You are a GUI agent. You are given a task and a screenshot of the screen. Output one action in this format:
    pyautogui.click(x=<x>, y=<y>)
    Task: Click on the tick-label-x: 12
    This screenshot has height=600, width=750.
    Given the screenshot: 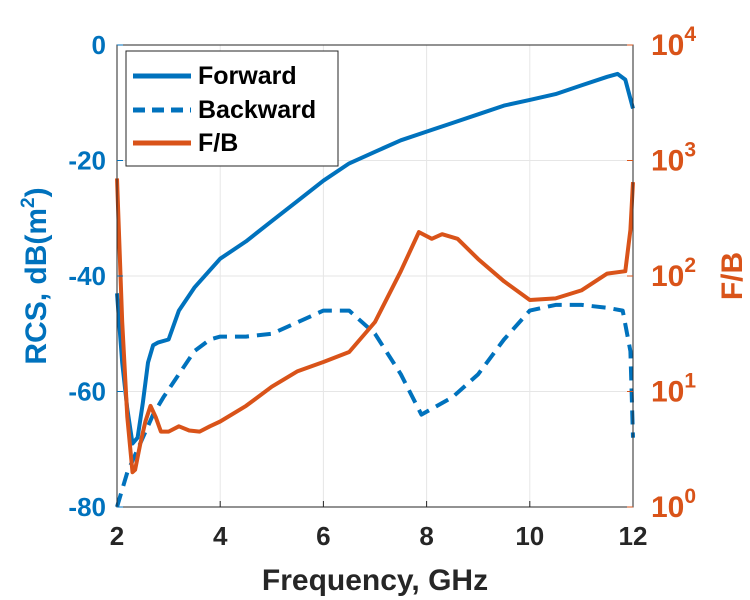 What is the action you would take?
    pyautogui.click(x=633, y=536)
    